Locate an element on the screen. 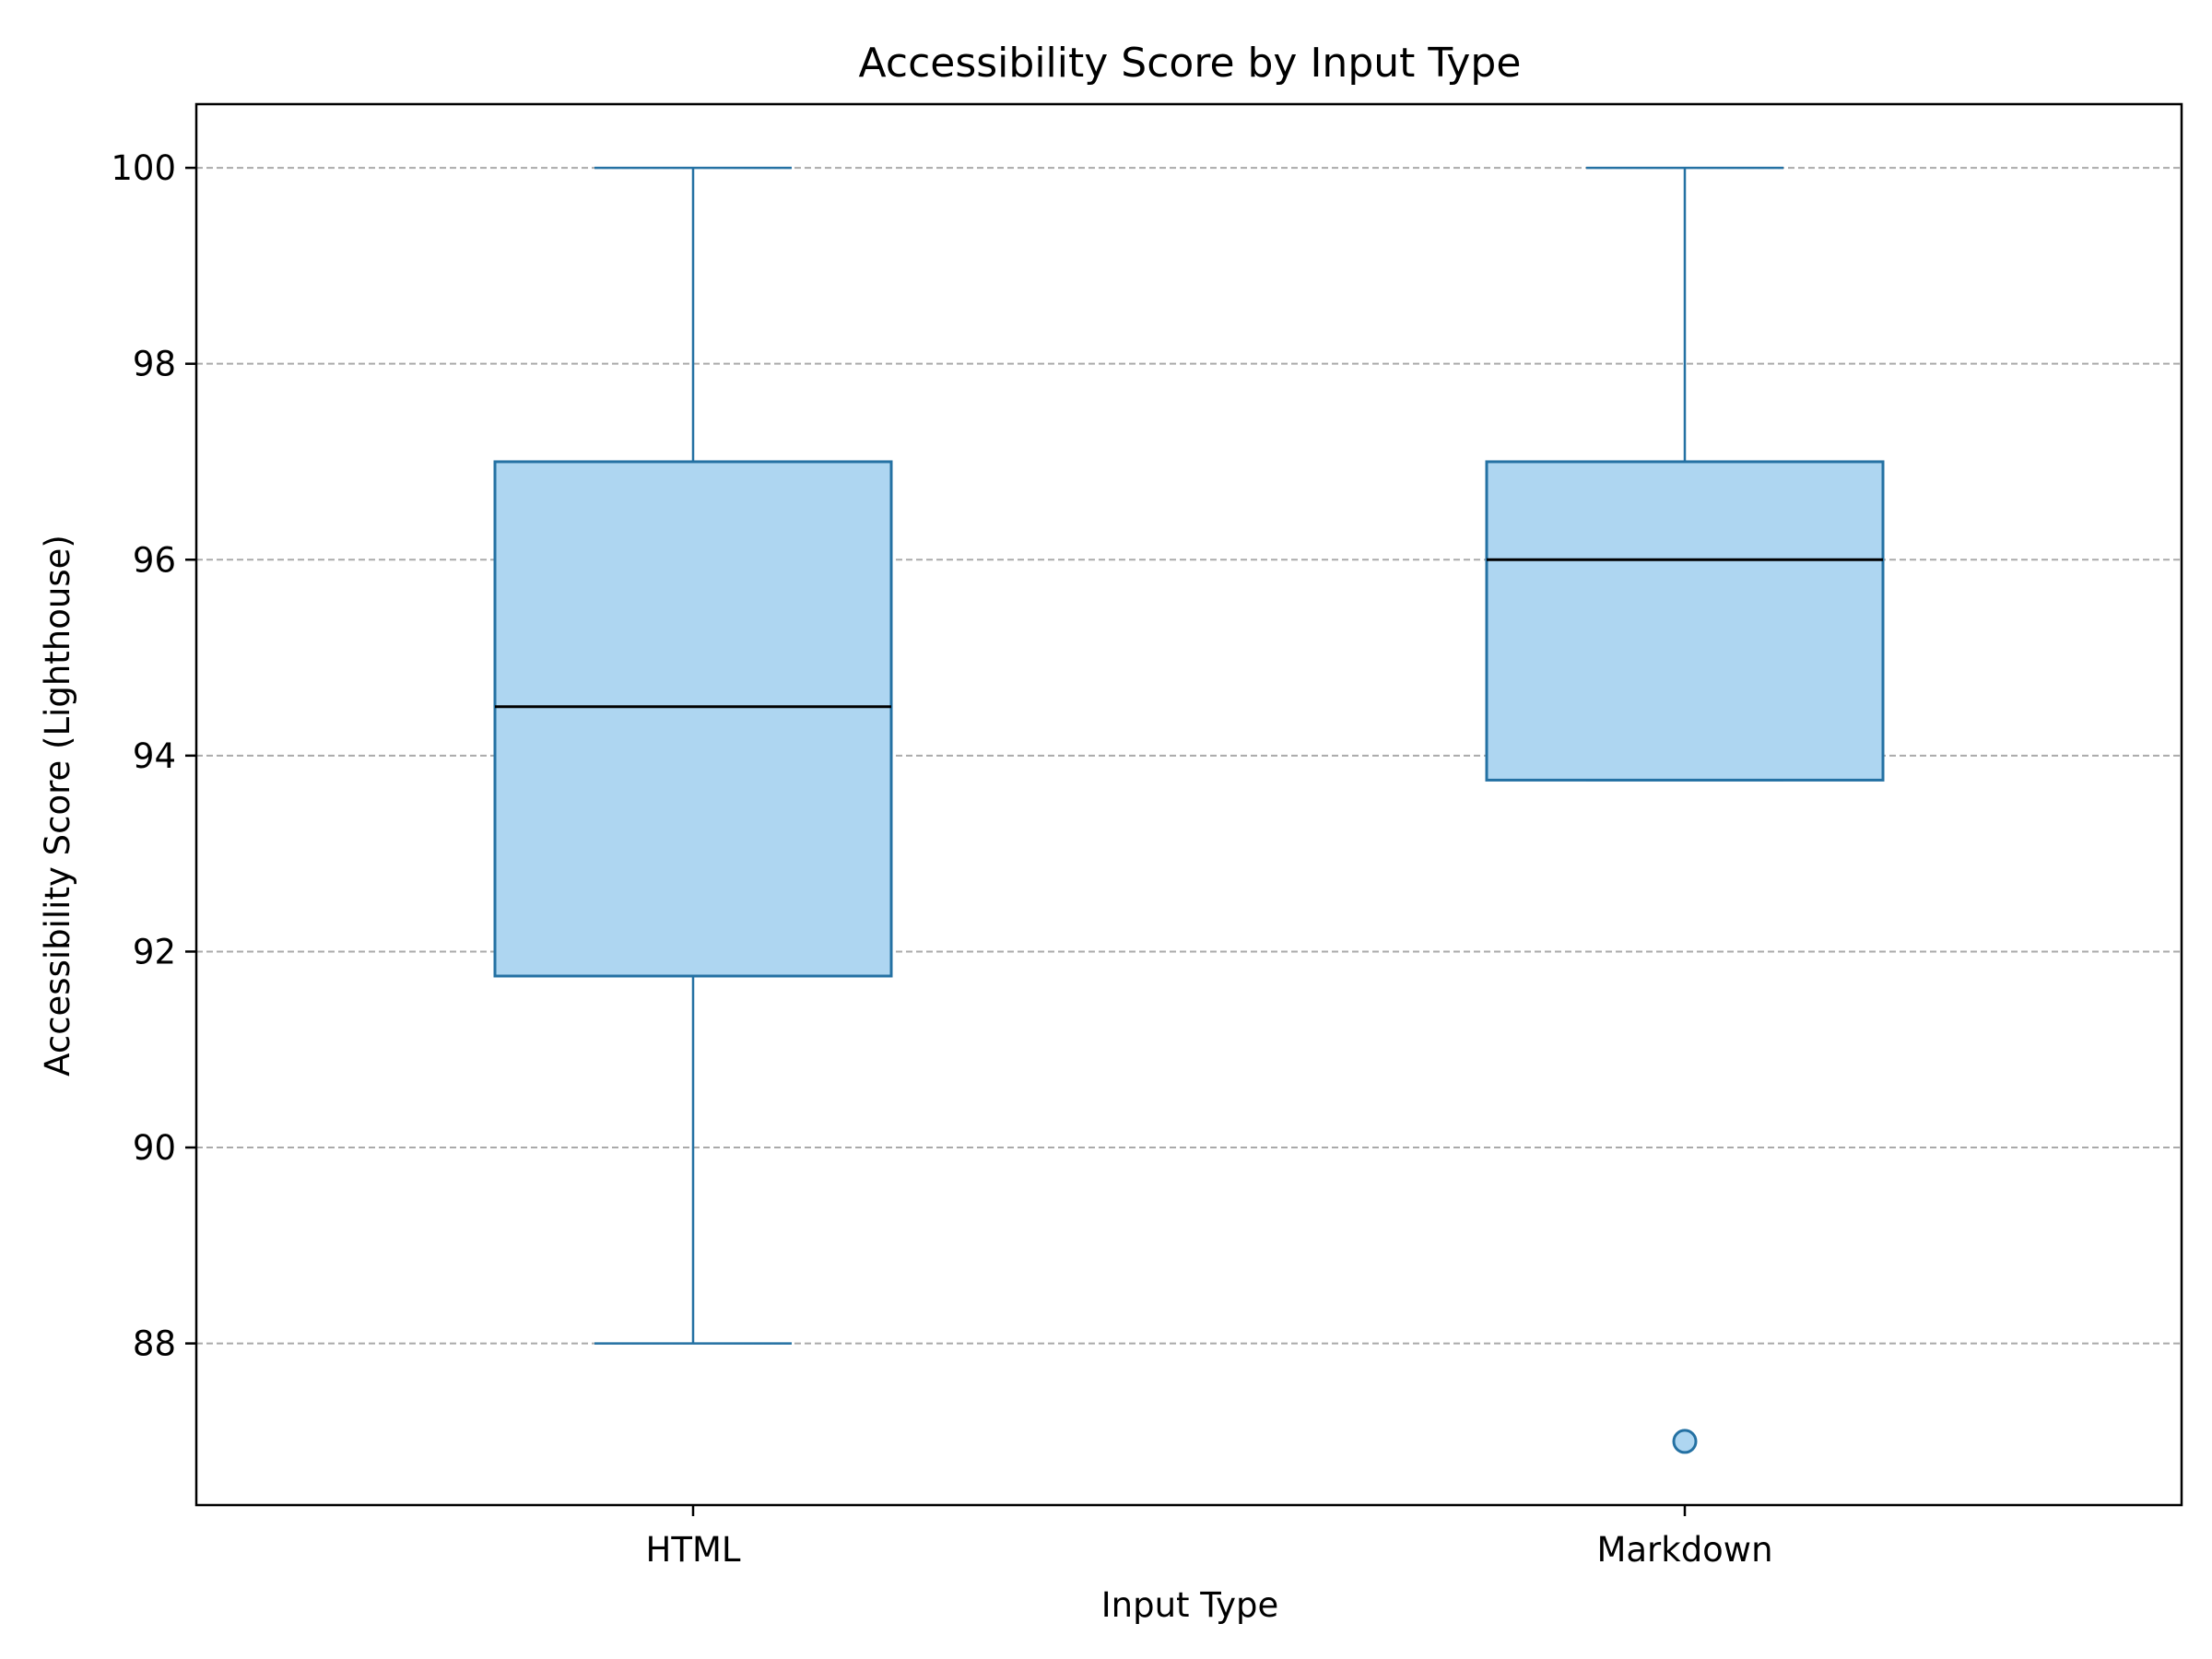 Image resolution: width=2212 pixels, height=1659 pixels. x-tick-label: HTML is located at coordinates (693, 1550).